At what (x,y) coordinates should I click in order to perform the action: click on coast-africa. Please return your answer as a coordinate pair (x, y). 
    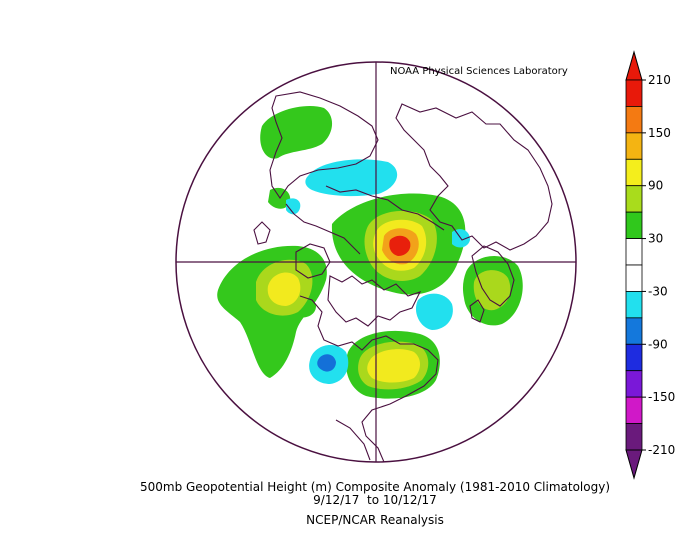
    Looking at the image, I should click on (324, 145).